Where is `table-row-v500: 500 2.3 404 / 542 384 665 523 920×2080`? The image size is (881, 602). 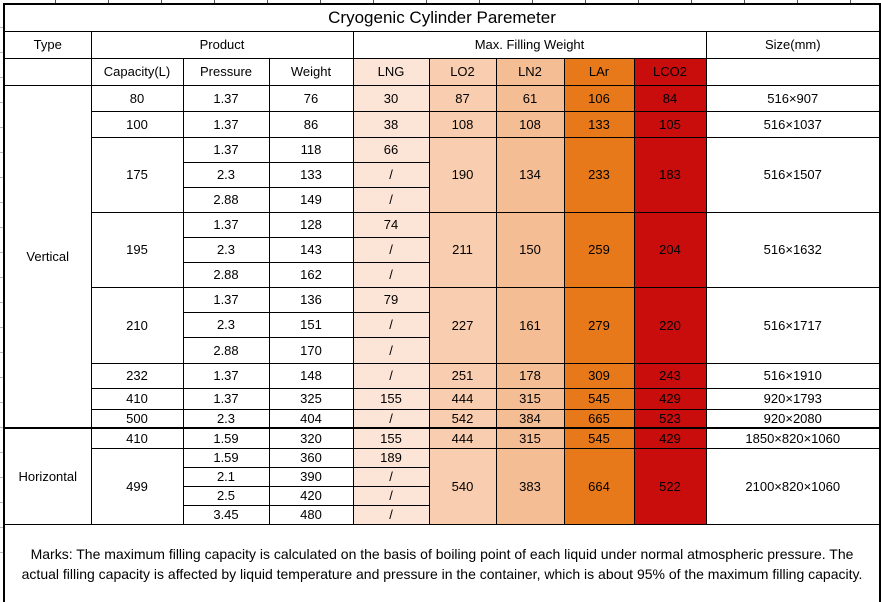 table-row-v500: 500 2.3 404 / 542 384 665 523 920×2080 is located at coordinates (442, 418).